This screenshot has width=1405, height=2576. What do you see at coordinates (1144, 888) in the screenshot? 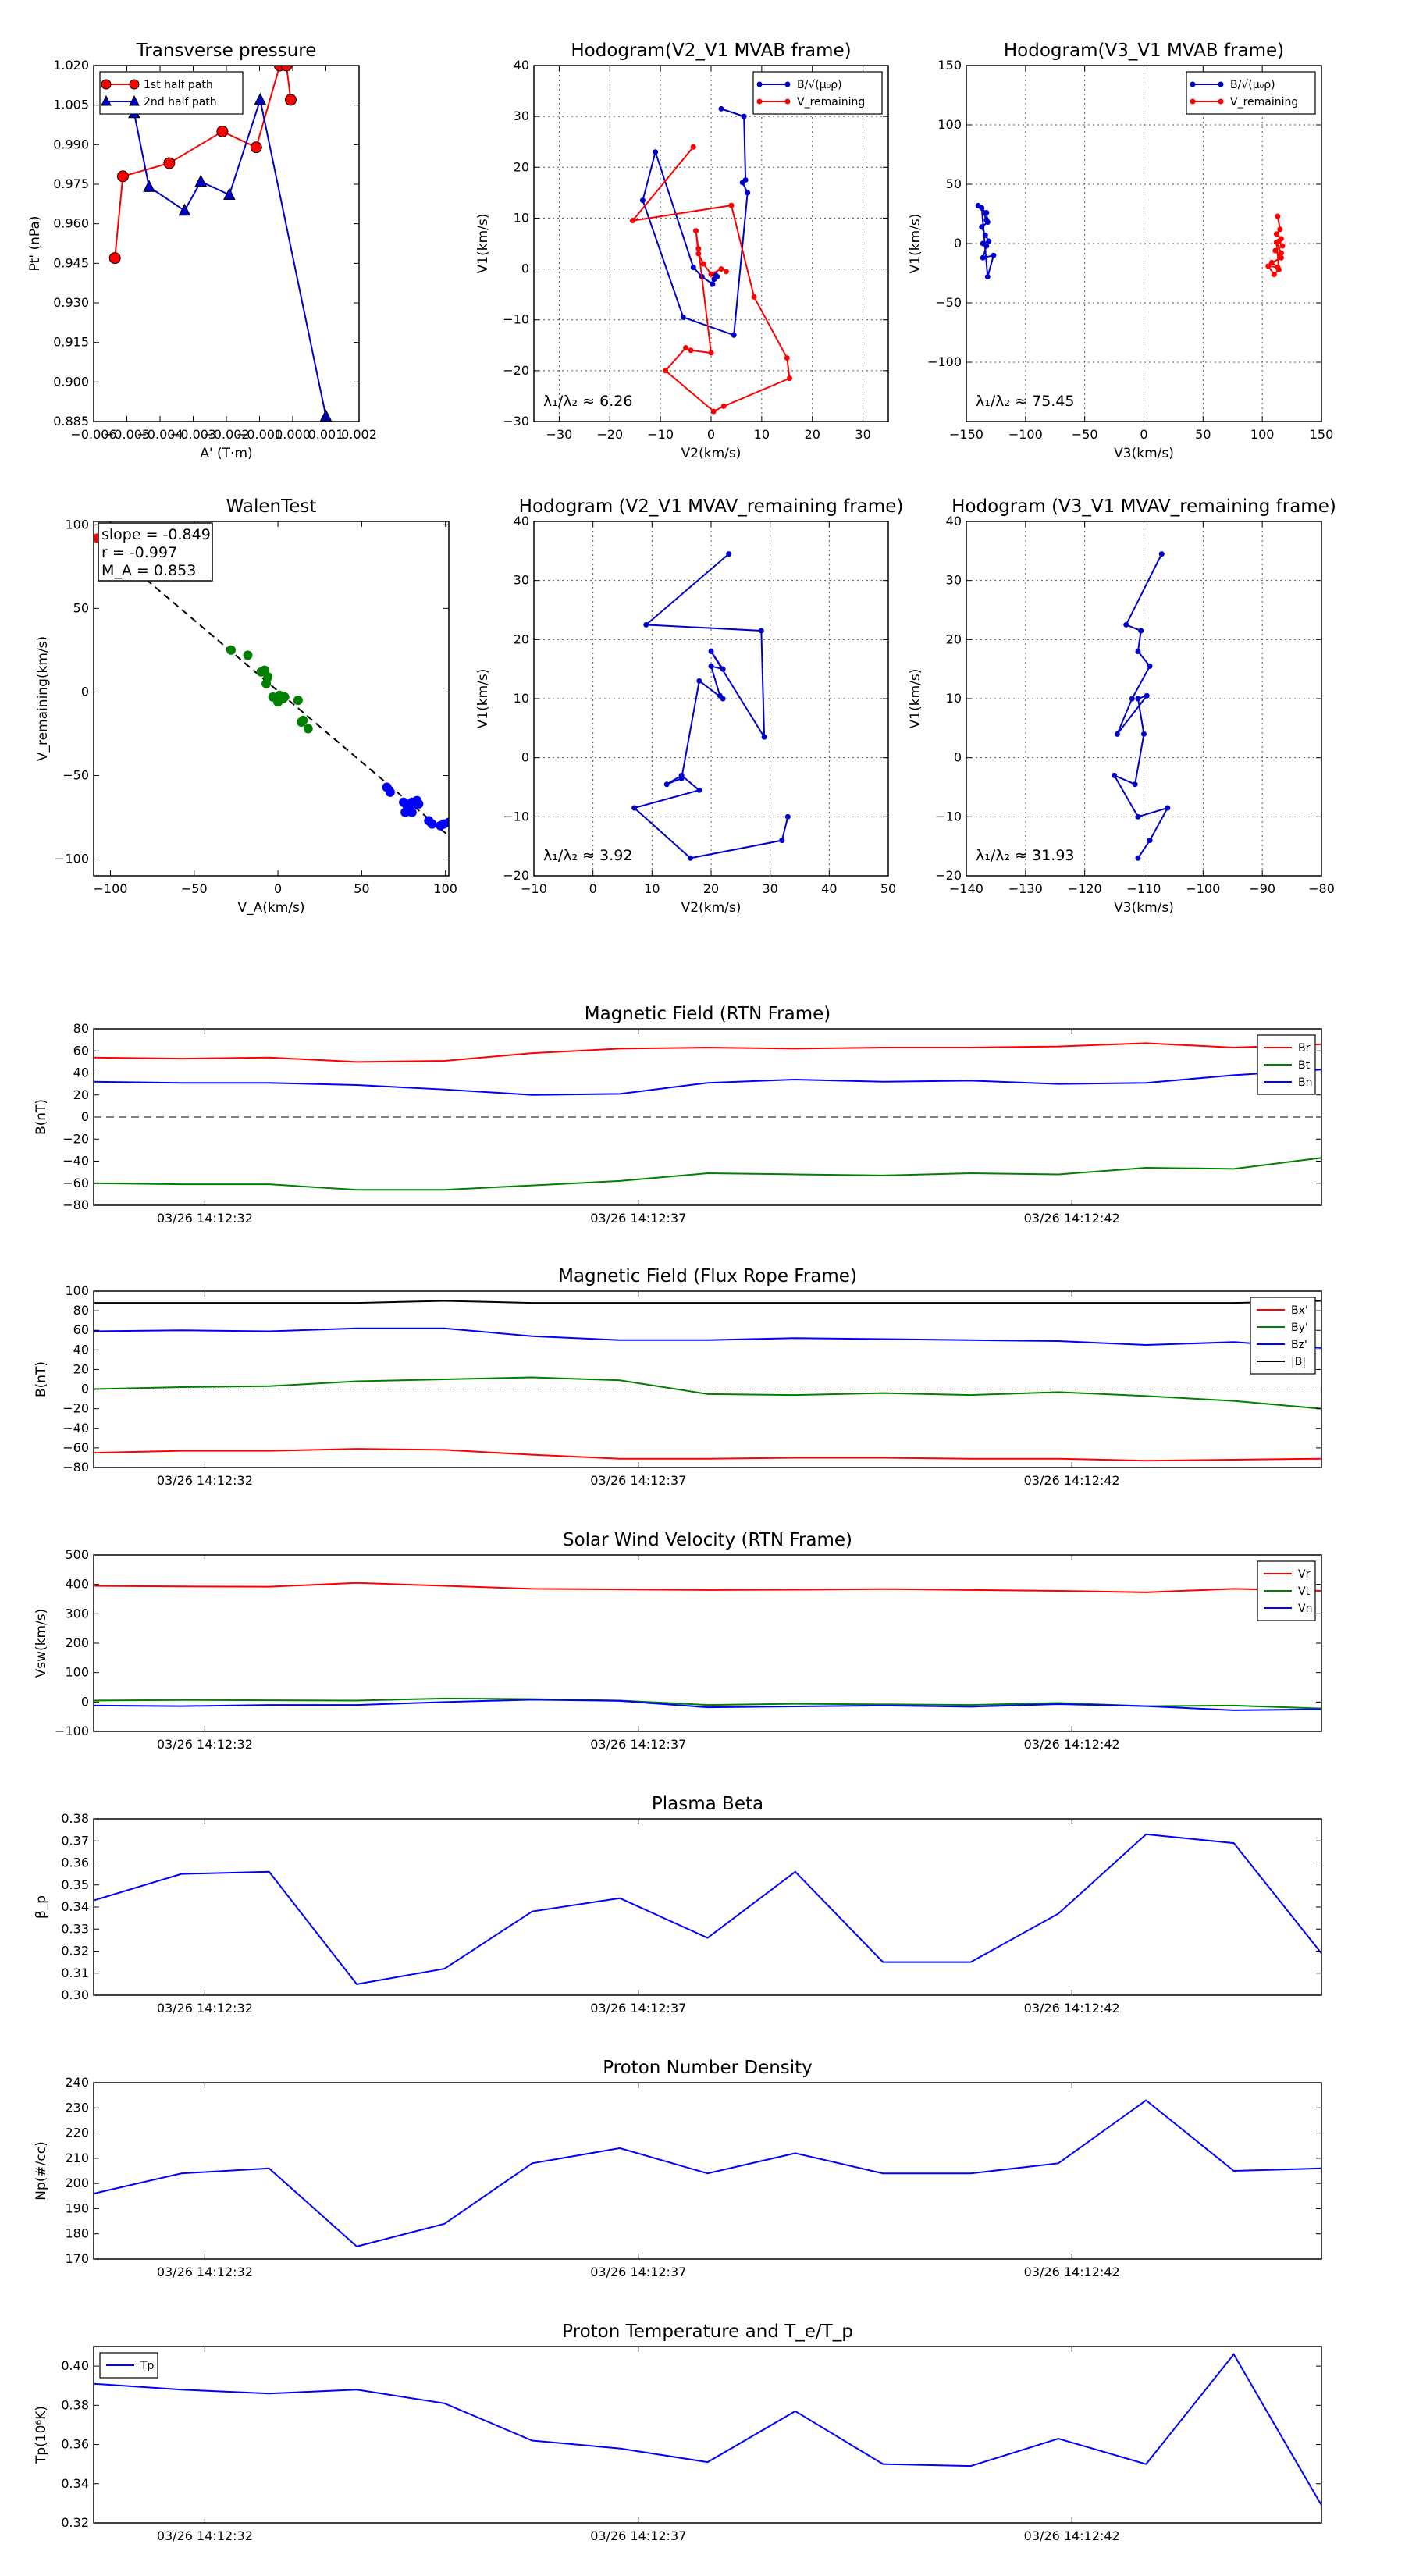
I see `x-tick-label: −110` at bounding box center [1144, 888].